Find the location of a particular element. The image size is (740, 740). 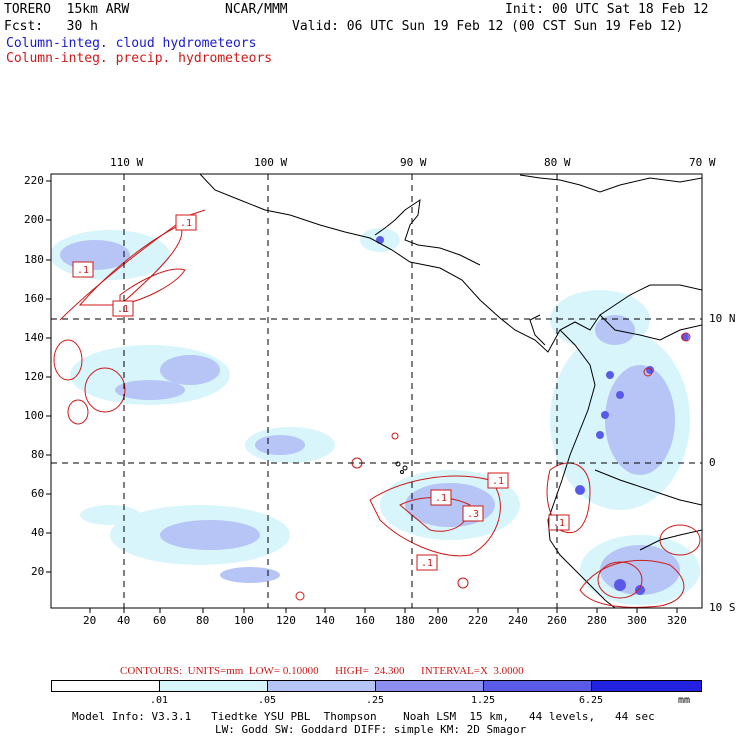

x-tick-label: 120 is located at coordinates (286, 620).